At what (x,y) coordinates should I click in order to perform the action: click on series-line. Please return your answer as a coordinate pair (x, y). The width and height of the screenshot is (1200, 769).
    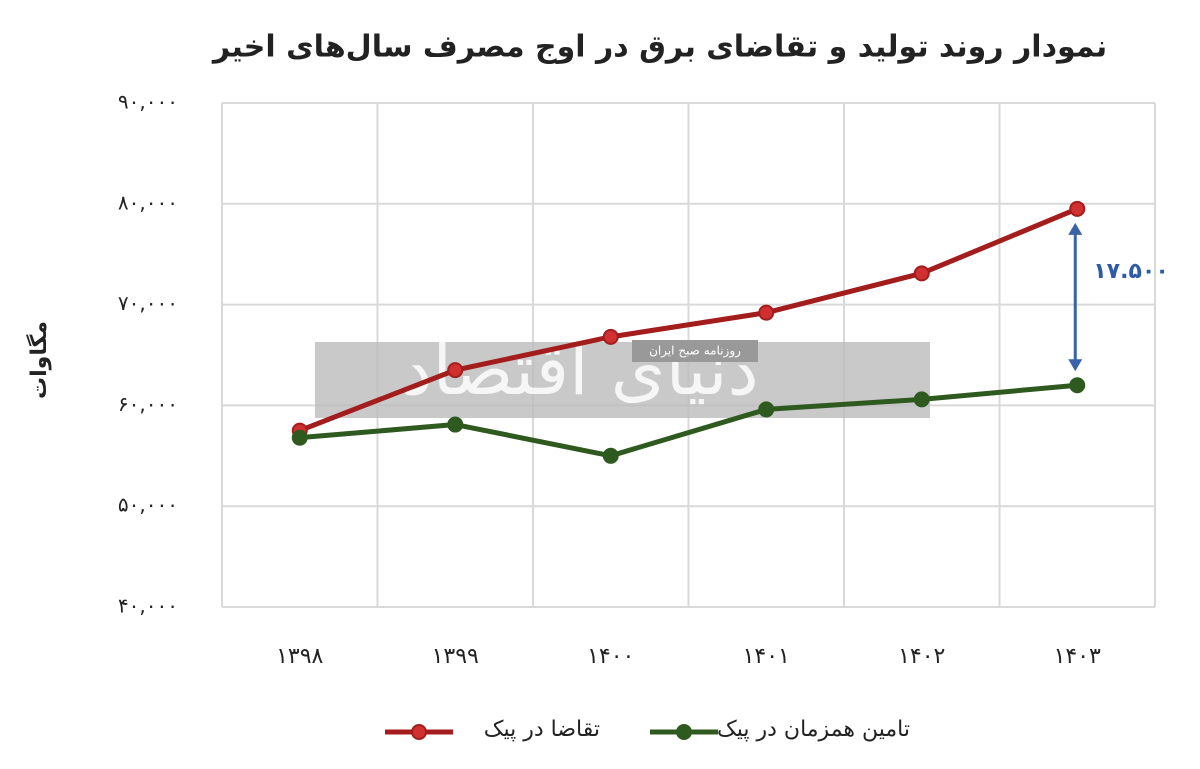
    Looking at the image, I should click on (688, 420).